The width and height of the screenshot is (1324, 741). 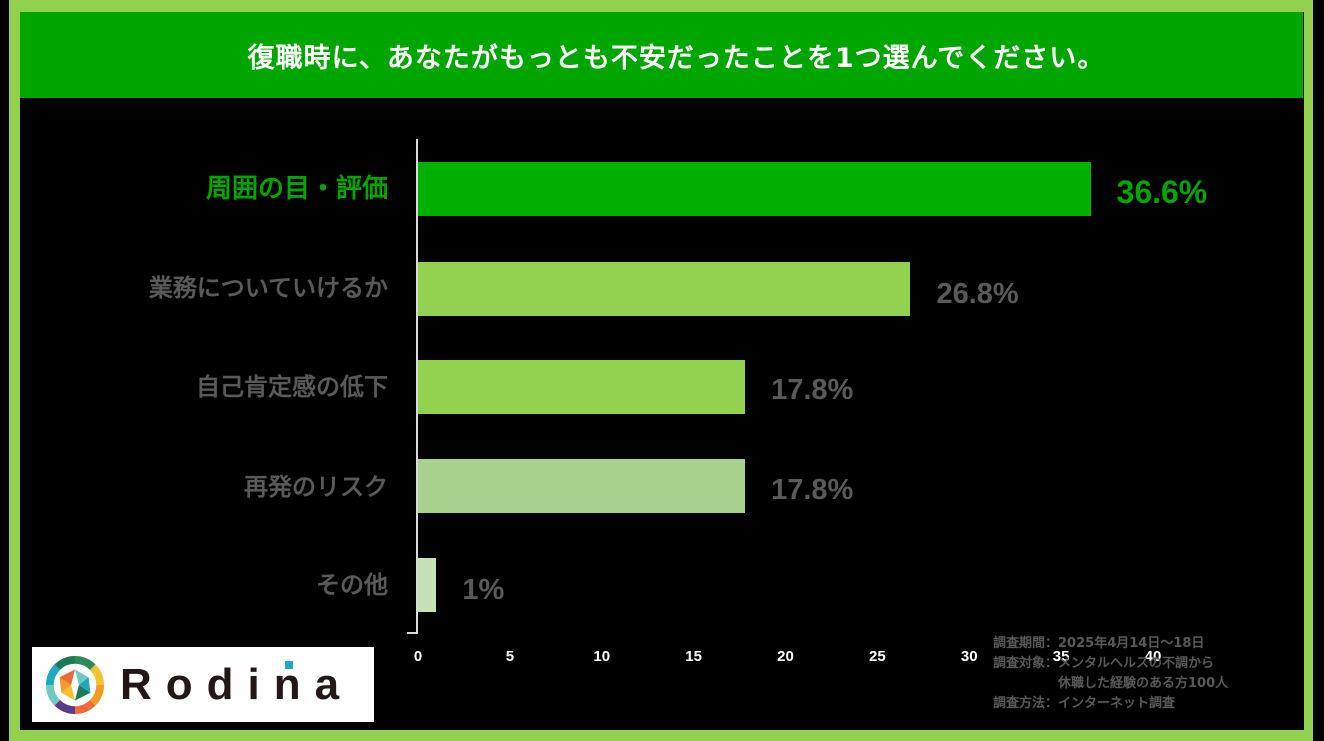 I want to click on y-axis-tick, so click(x=412, y=633).